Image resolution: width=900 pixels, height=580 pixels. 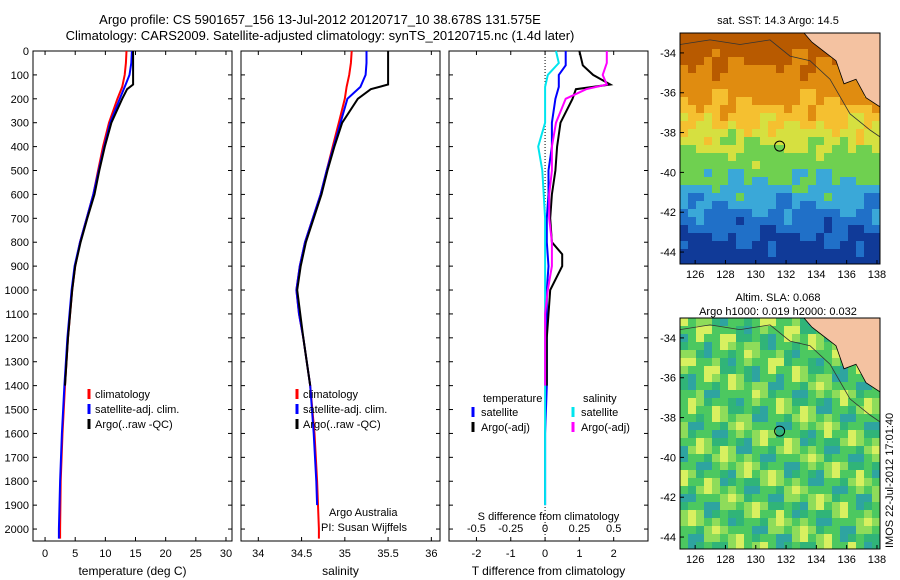 I want to click on top-tick-label-3: 0.25, so click(x=579, y=529).